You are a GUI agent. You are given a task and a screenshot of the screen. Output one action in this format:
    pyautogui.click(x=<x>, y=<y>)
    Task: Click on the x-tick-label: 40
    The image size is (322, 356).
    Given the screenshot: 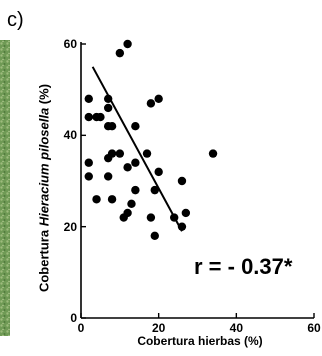 What is the action you would take?
    pyautogui.click(x=236, y=328)
    